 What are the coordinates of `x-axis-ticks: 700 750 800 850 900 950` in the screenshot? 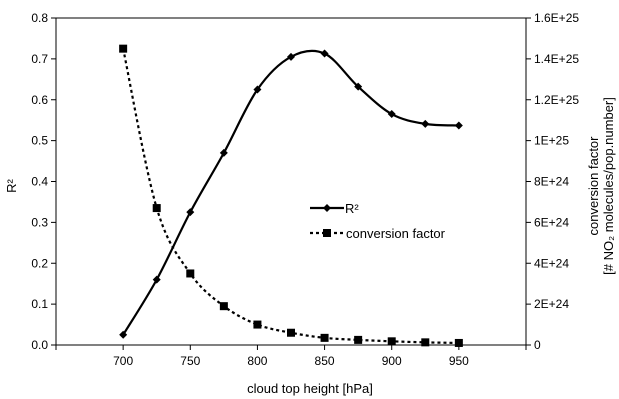 It's located at (291, 356).